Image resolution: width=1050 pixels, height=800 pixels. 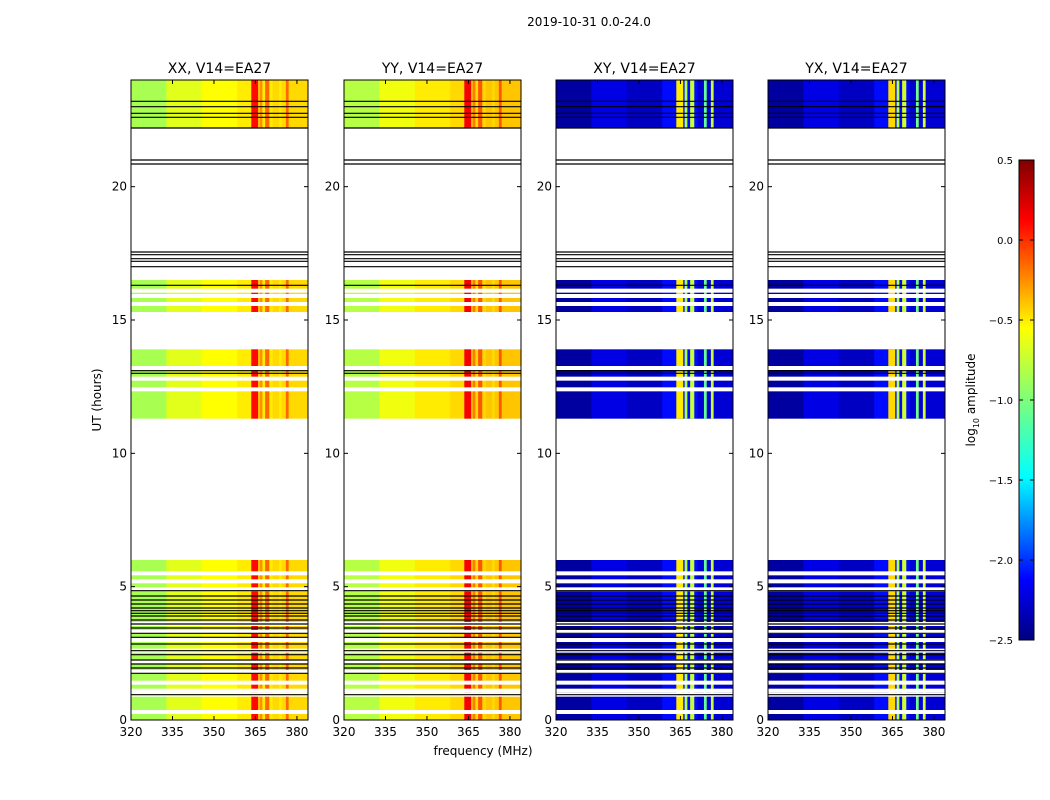 What do you see at coordinates (219, 69) in the screenshot?
I see `panel-title: XX, V14=EA27` at bounding box center [219, 69].